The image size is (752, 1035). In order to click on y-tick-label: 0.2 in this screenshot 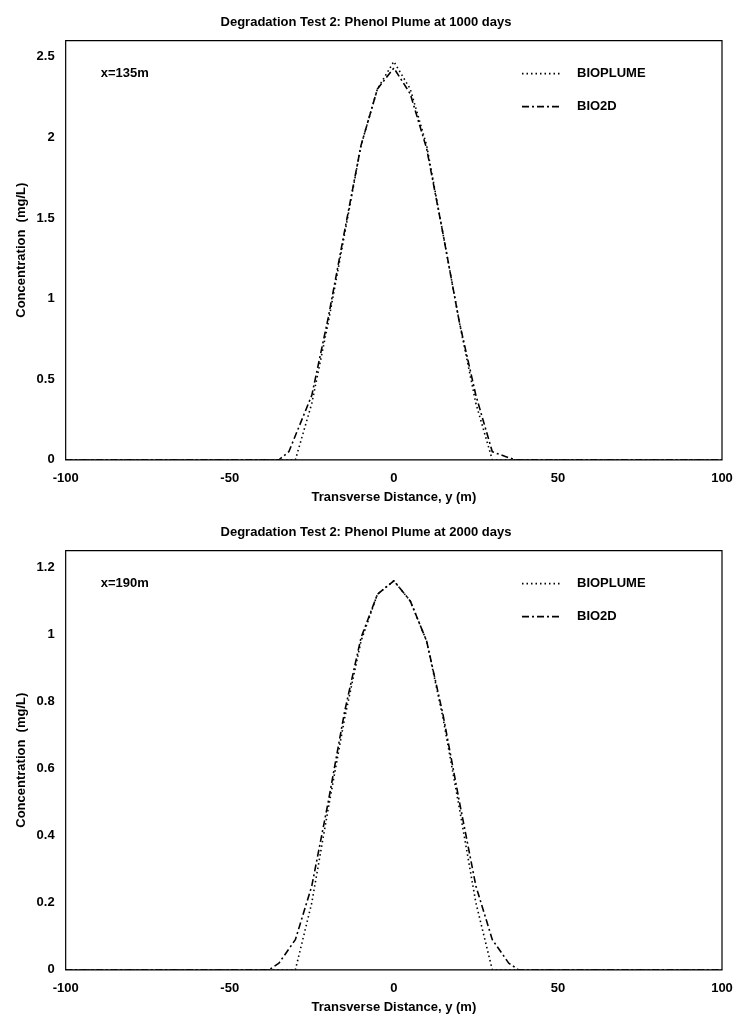, I will do `click(45, 902)`.